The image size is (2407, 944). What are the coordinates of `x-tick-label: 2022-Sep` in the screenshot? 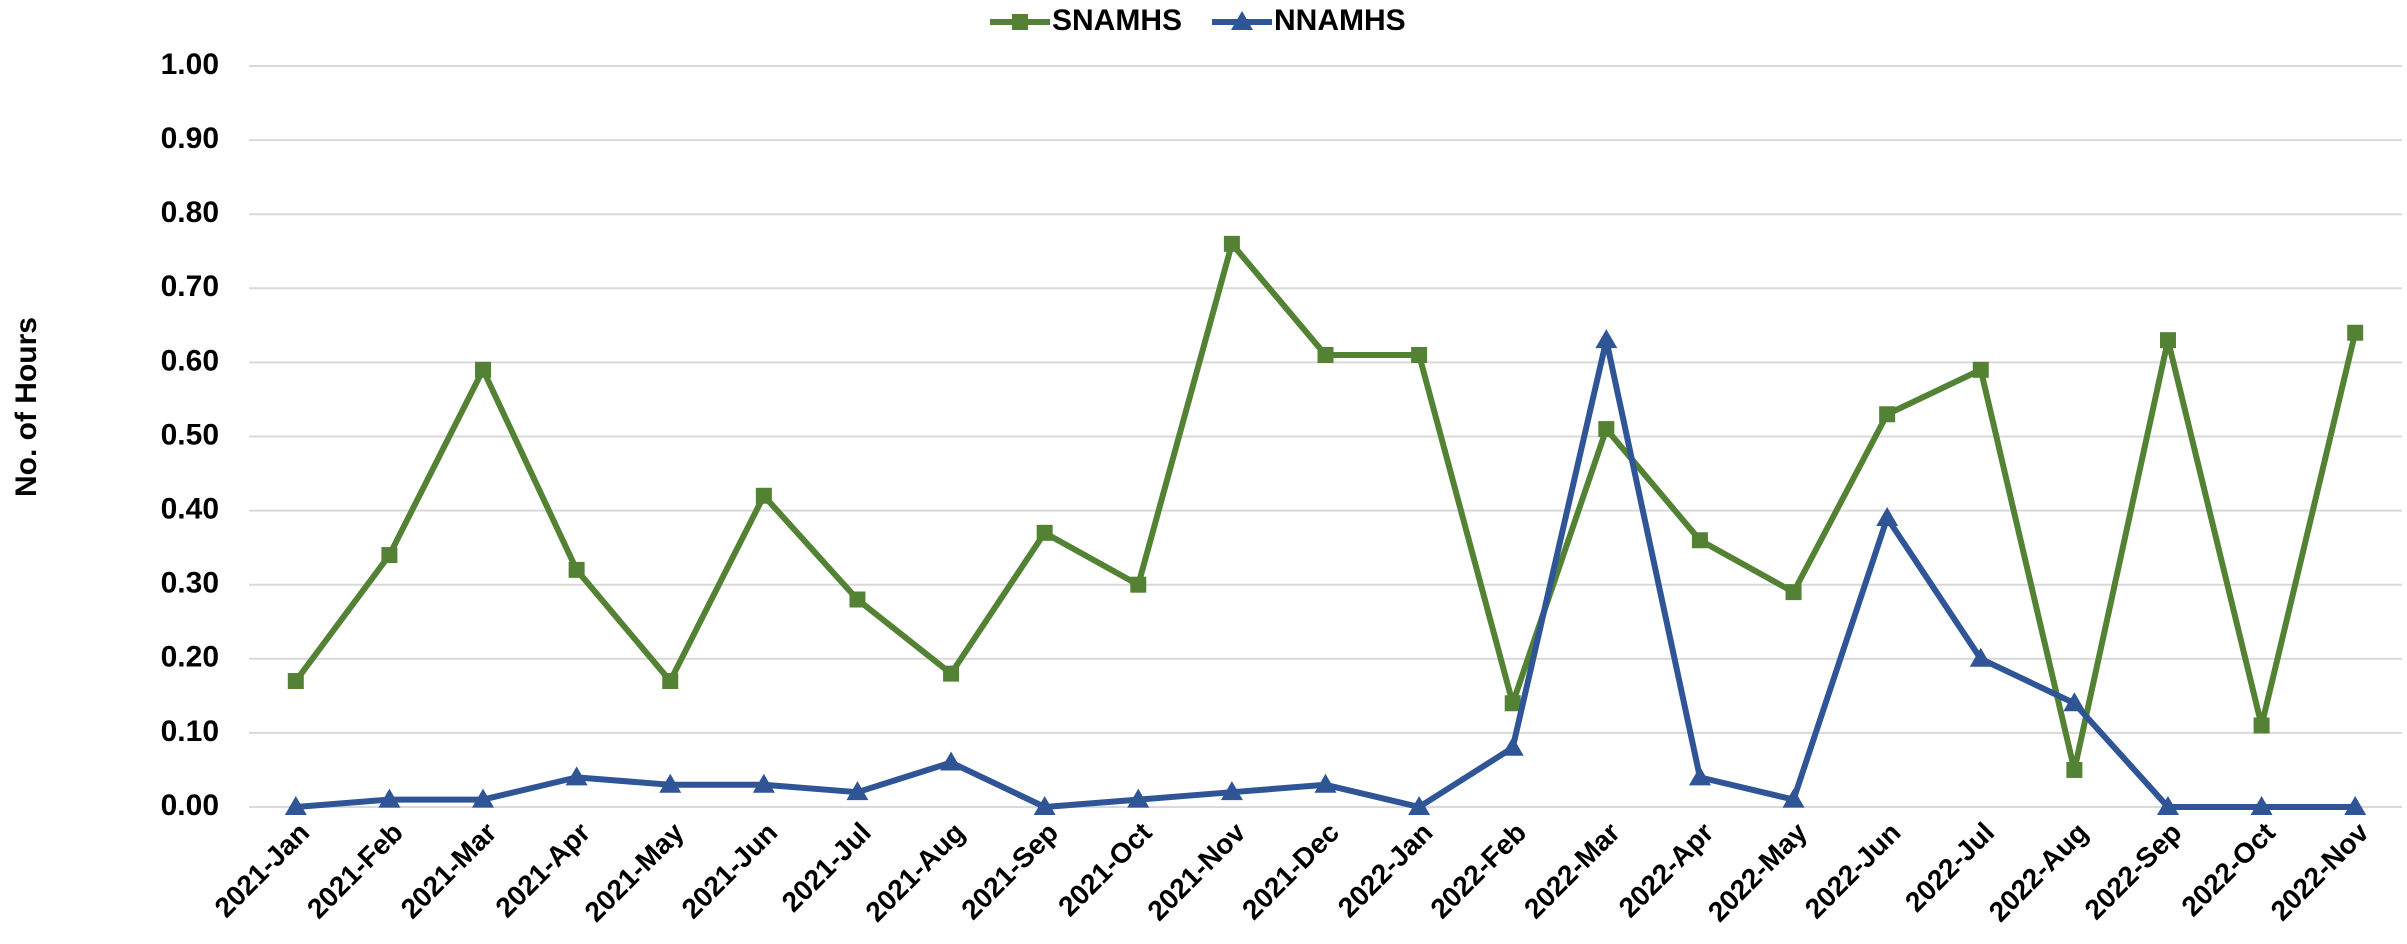 It's located at (2133, 871).